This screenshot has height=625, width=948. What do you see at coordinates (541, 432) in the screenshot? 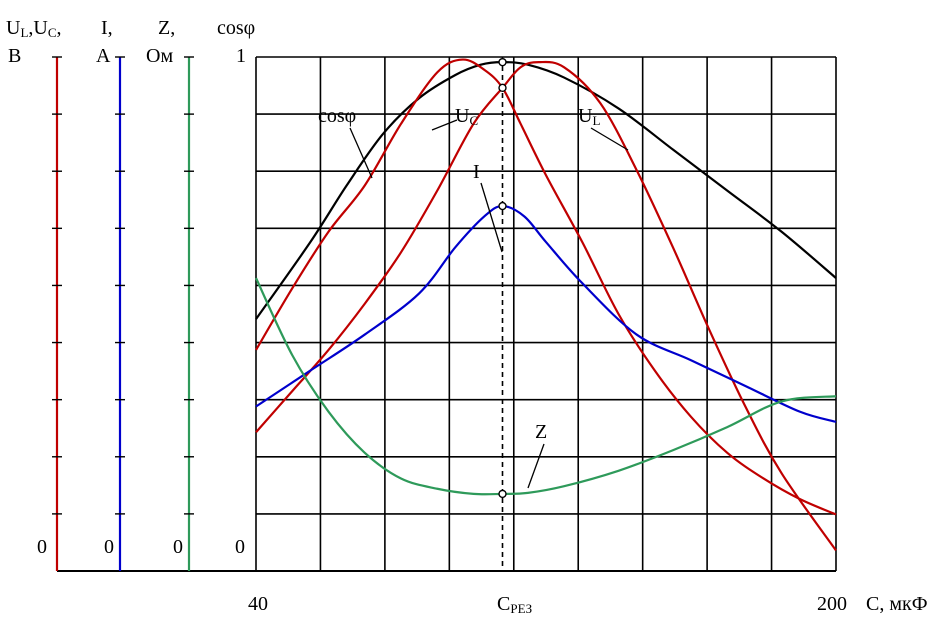
I see `series-label-z: Z` at bounding box center [541, 432].